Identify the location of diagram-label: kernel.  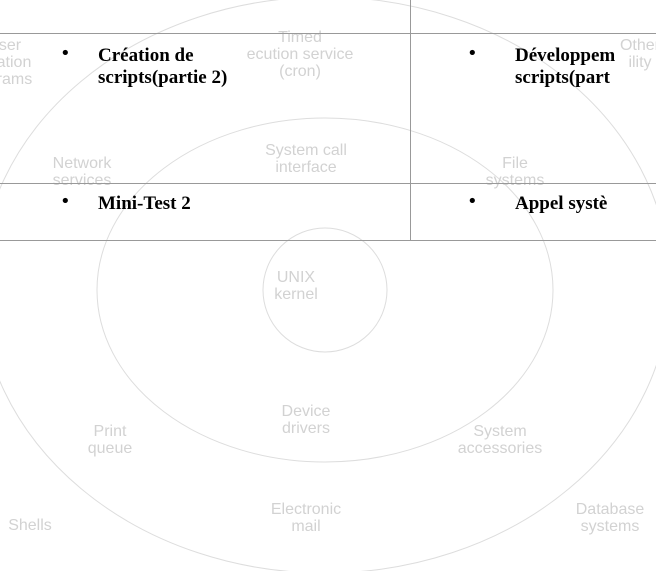
(296, 294).